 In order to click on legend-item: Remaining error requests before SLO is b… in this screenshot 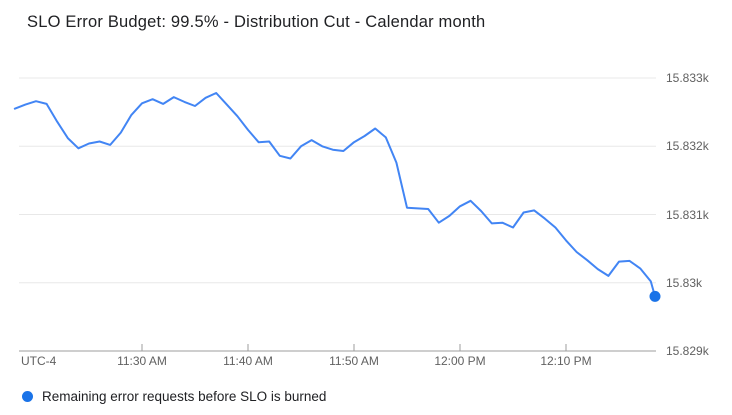, I will do `click(174, 396)`.